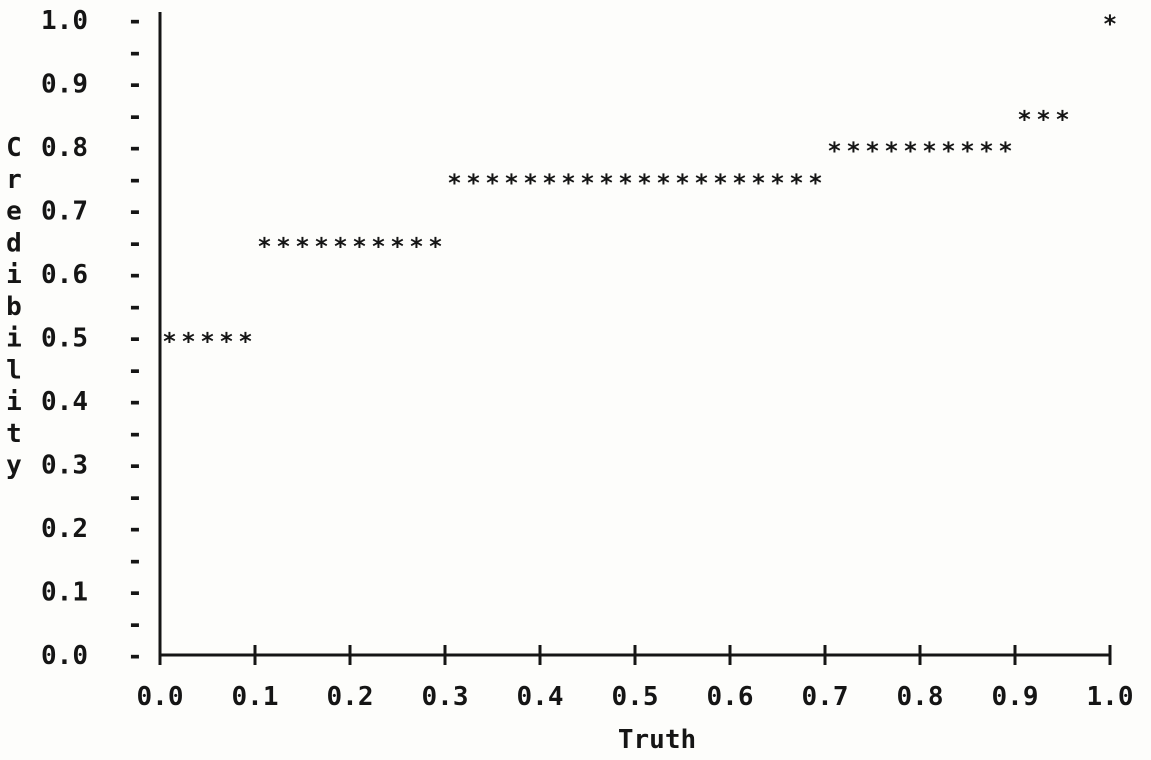 This screenshot has width=1151, height=760. I want to click on step-segment: *, so click(1110, 24).